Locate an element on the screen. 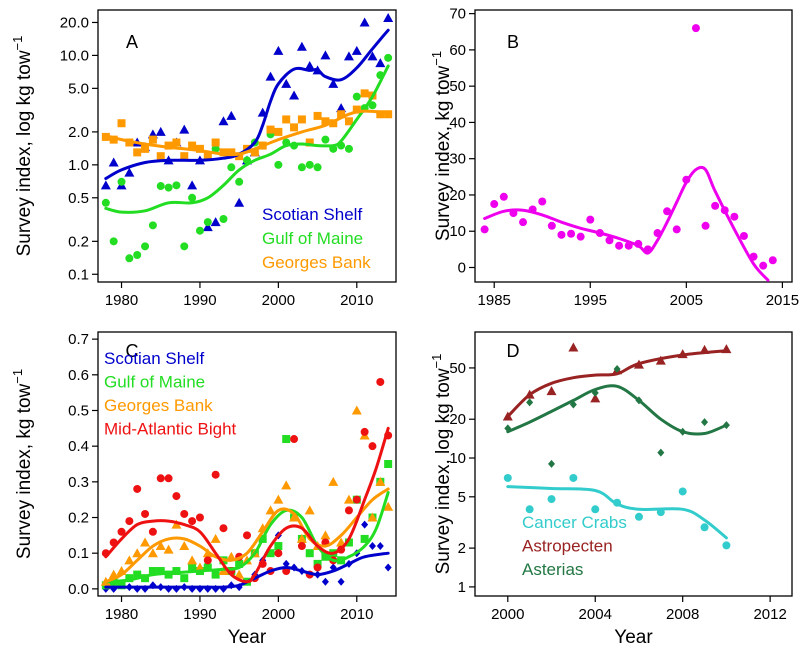 Image resolution: width=800 pixels, height=664 pixels. y-tick-label-a: 0.5 is located at coordinates (78, 198).